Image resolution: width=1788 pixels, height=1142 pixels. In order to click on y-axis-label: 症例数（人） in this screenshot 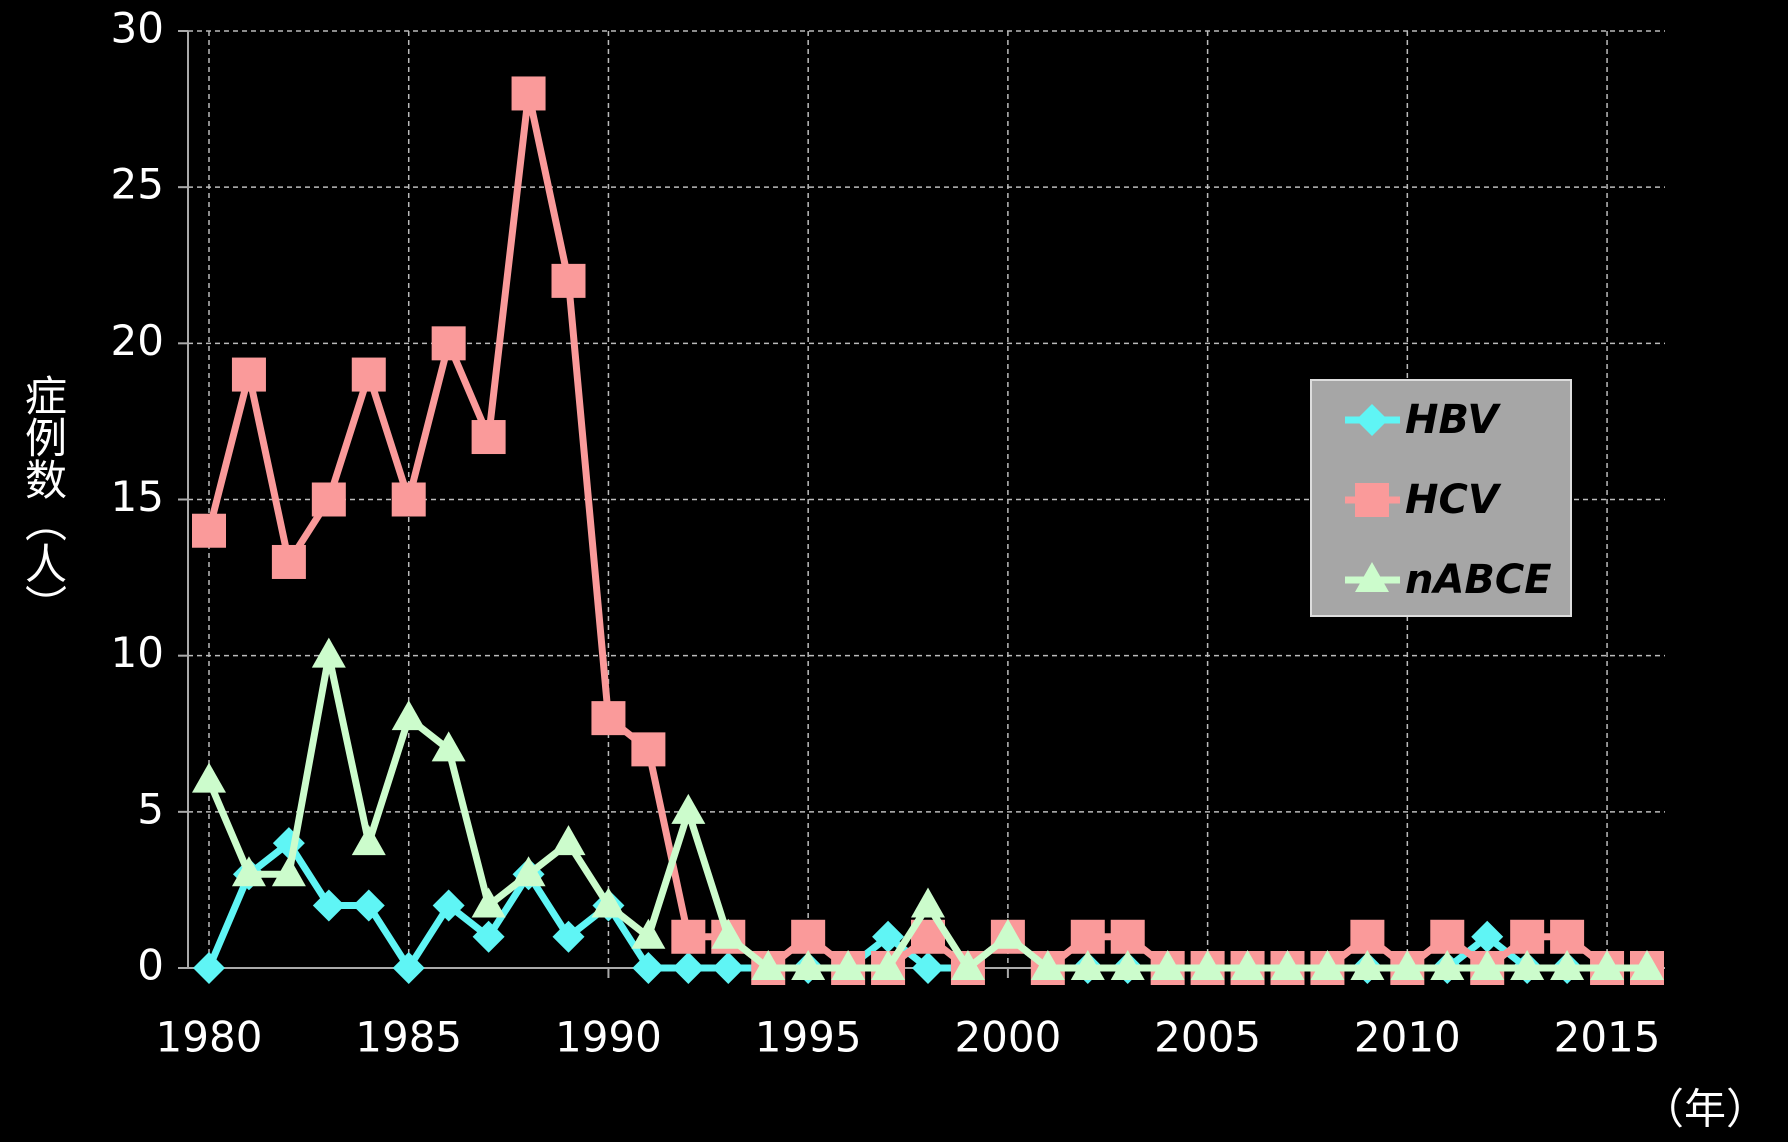, I will do `click(43, 500)`.